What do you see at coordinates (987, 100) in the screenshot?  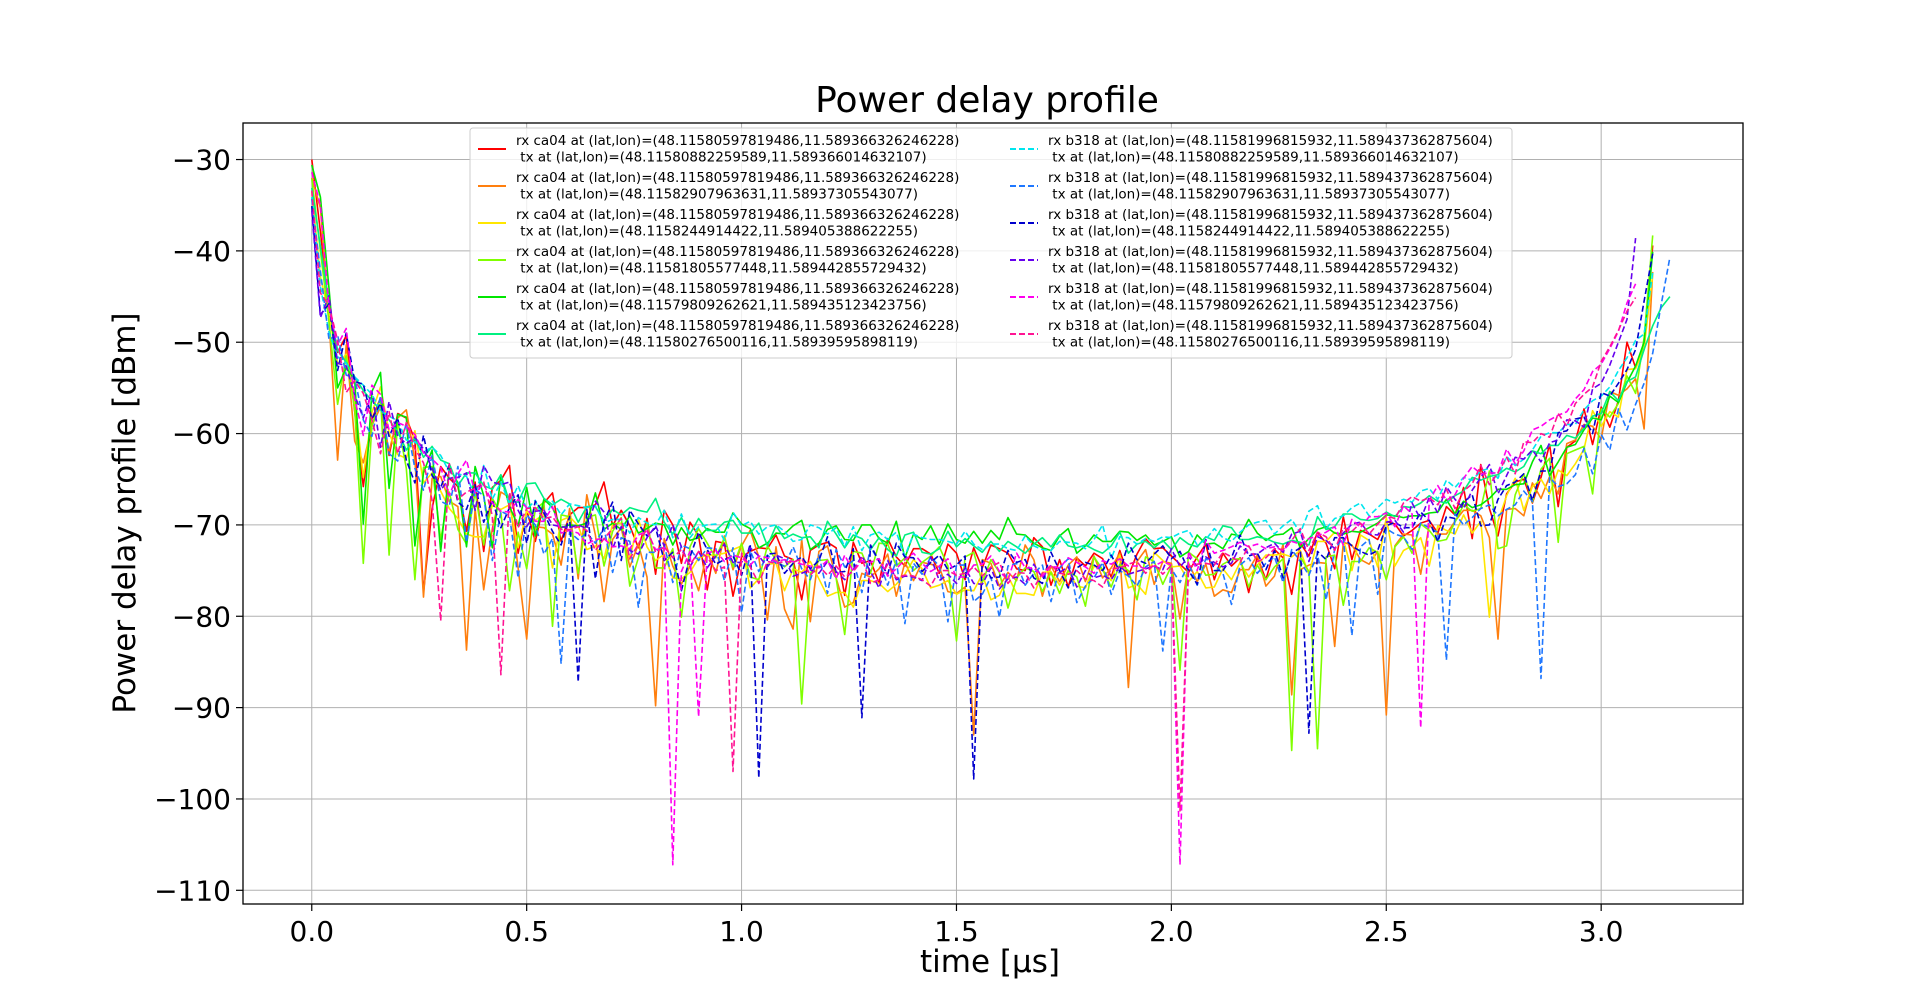 I see `chart-title: Power delay profile` at bounding box center [987, 100].